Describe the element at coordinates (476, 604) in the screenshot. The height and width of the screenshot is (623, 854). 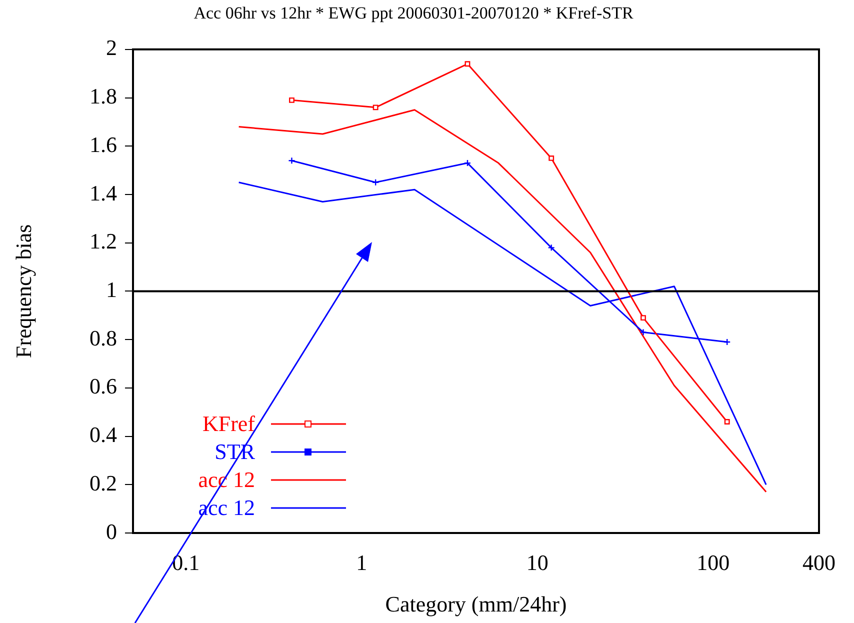
I see `x-axis-title: Category (mm/24hr)` at that location.